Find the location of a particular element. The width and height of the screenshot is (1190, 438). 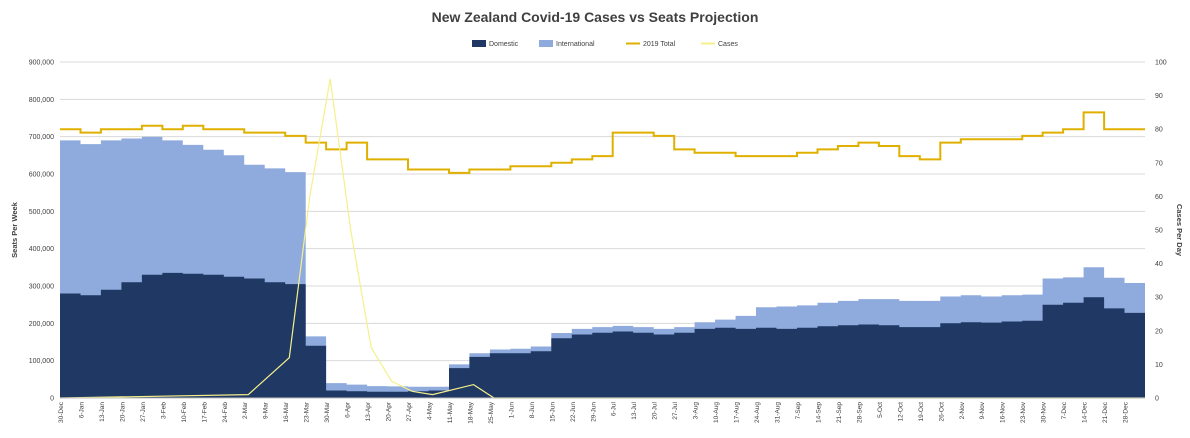

y2-tick-label: 60 is located at coordinates (1159, 197).